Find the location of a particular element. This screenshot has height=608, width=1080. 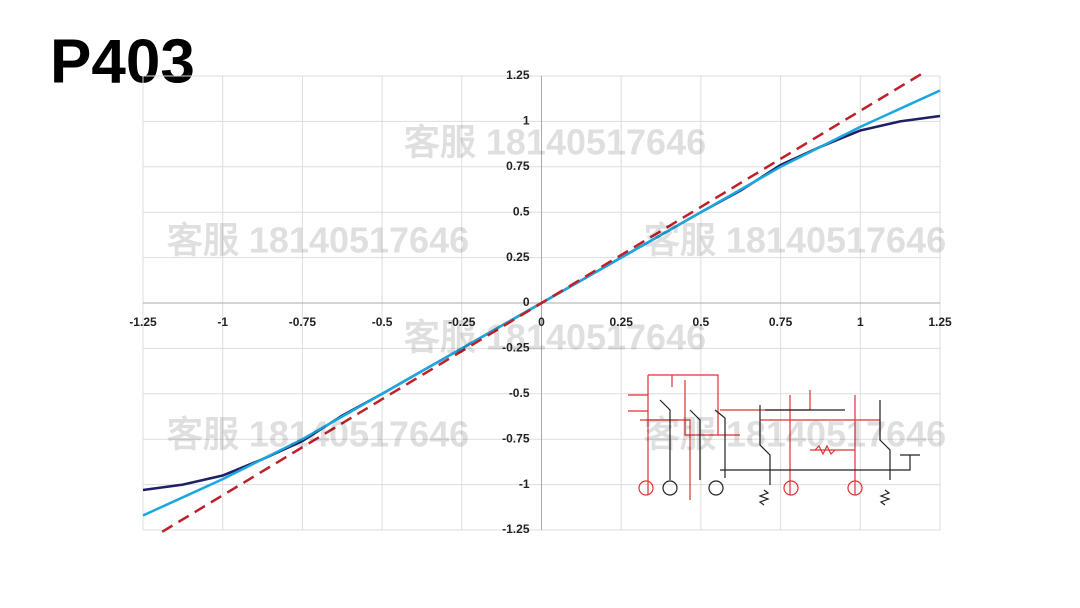

y-tick-label: 0.5 is located at coordinates (521, 211).